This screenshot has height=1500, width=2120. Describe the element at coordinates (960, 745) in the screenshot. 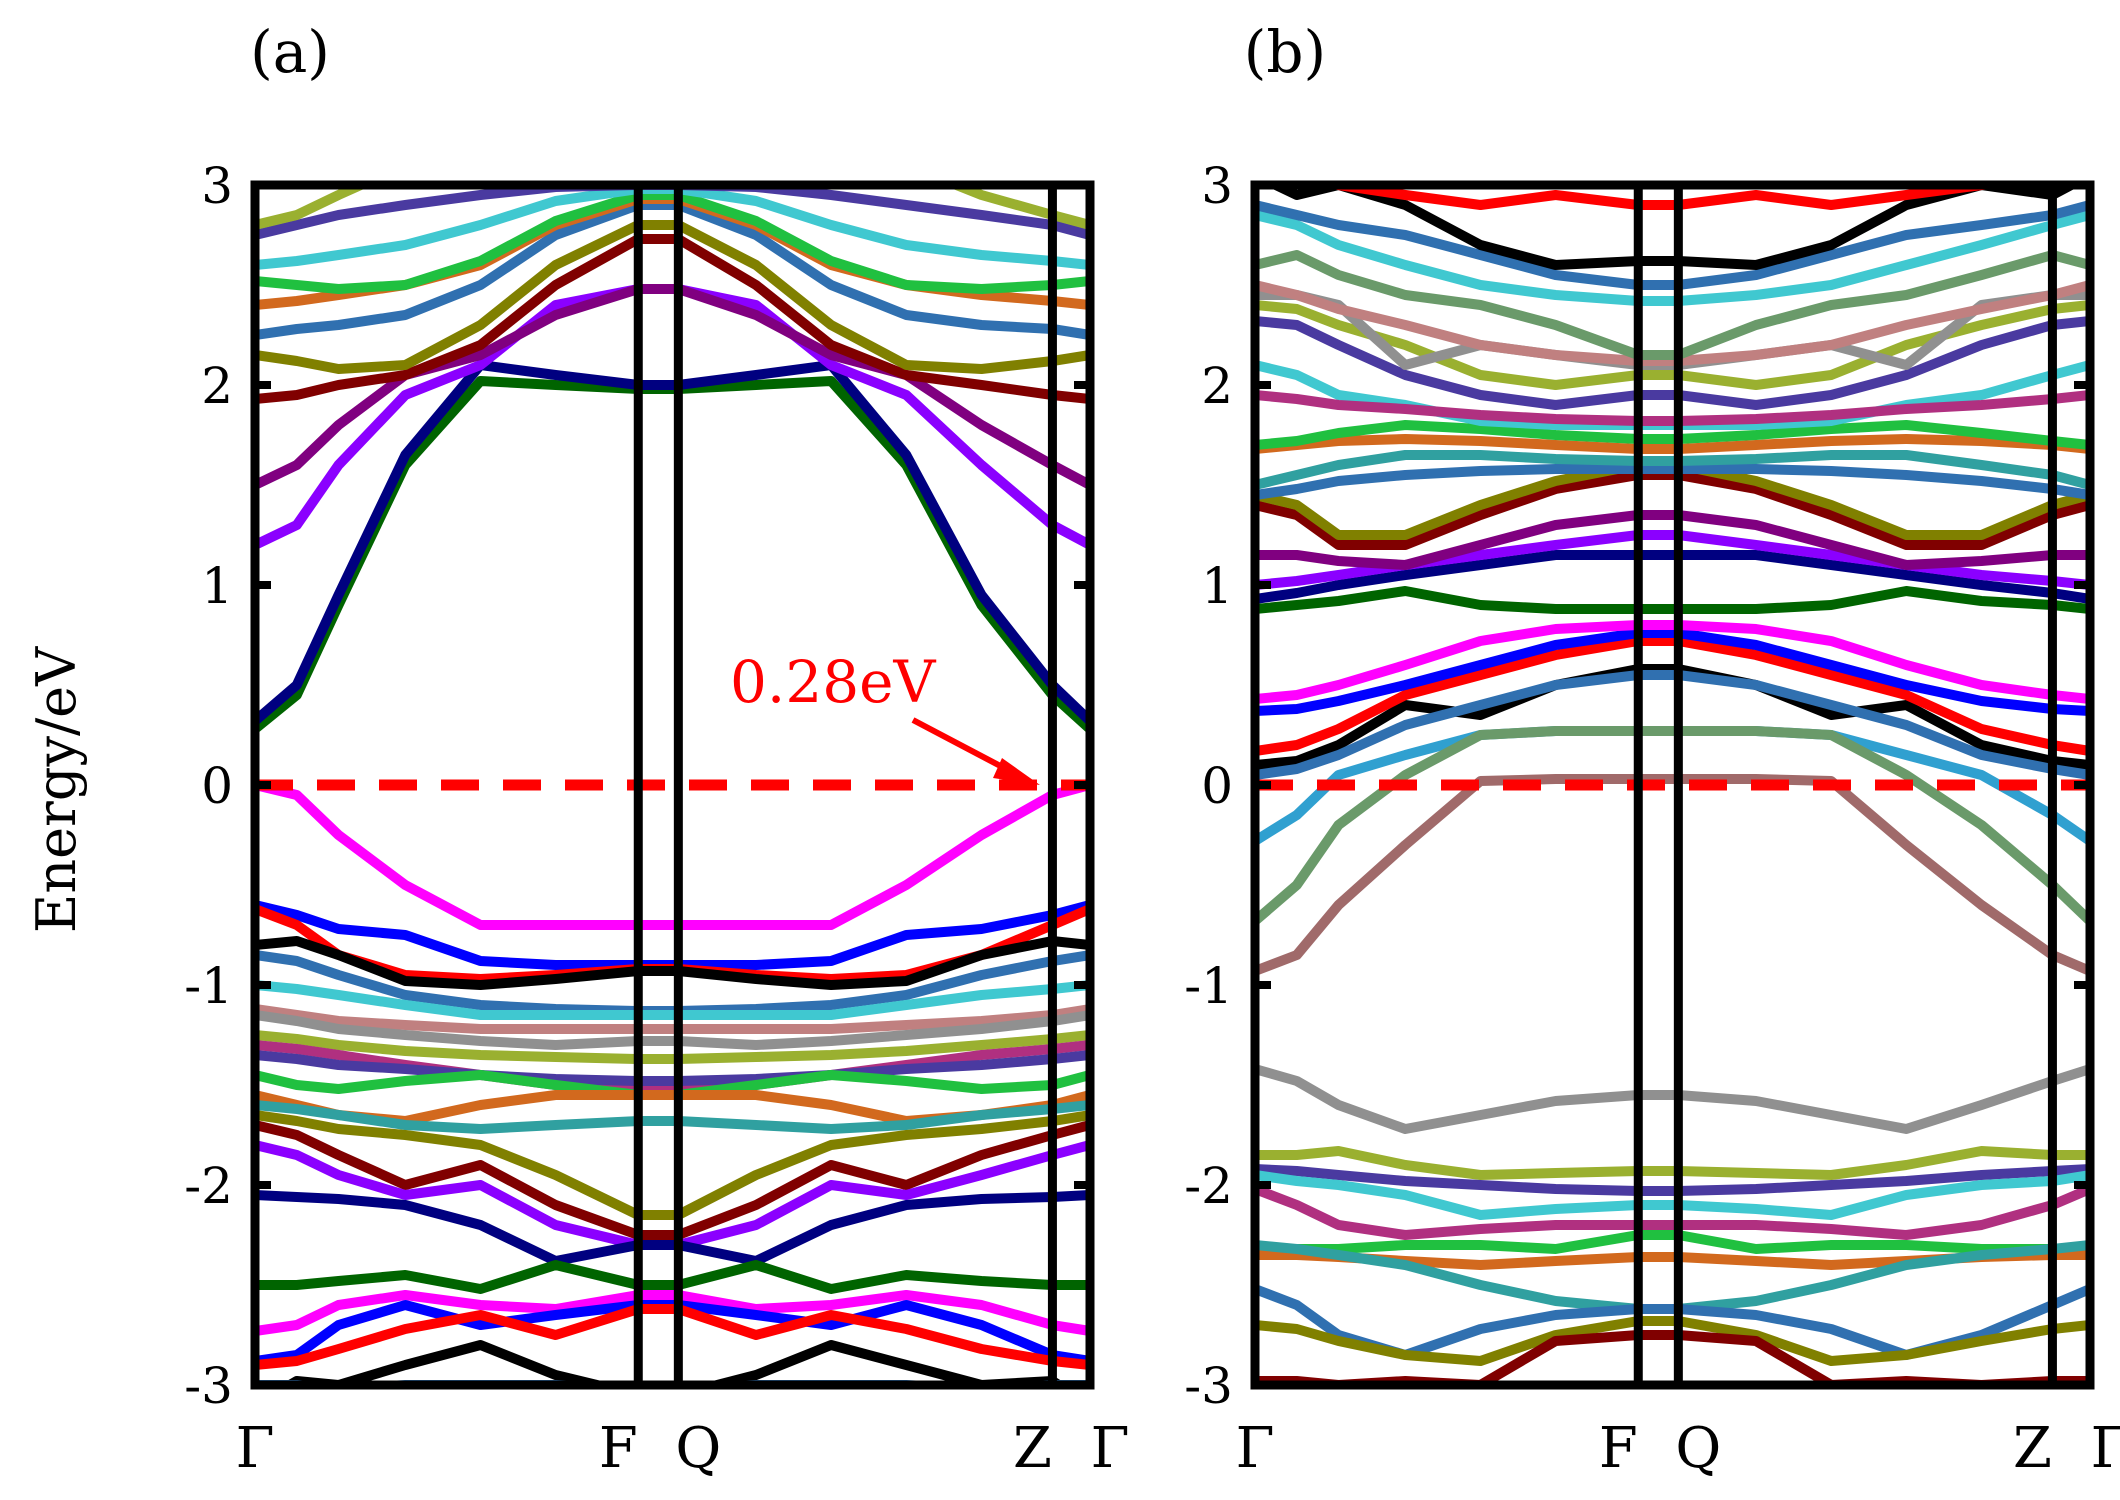

I see `gap-annotation-arrow-line` at that location.